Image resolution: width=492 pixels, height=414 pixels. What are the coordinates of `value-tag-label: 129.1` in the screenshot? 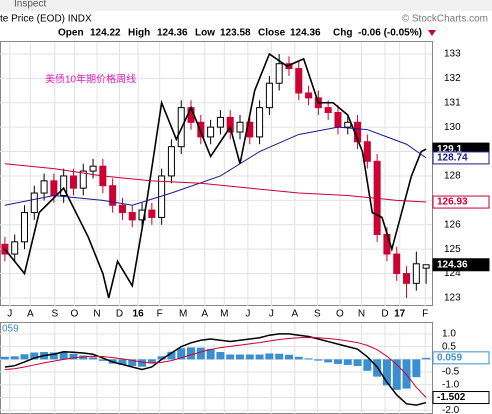 It's located at (449, 149).